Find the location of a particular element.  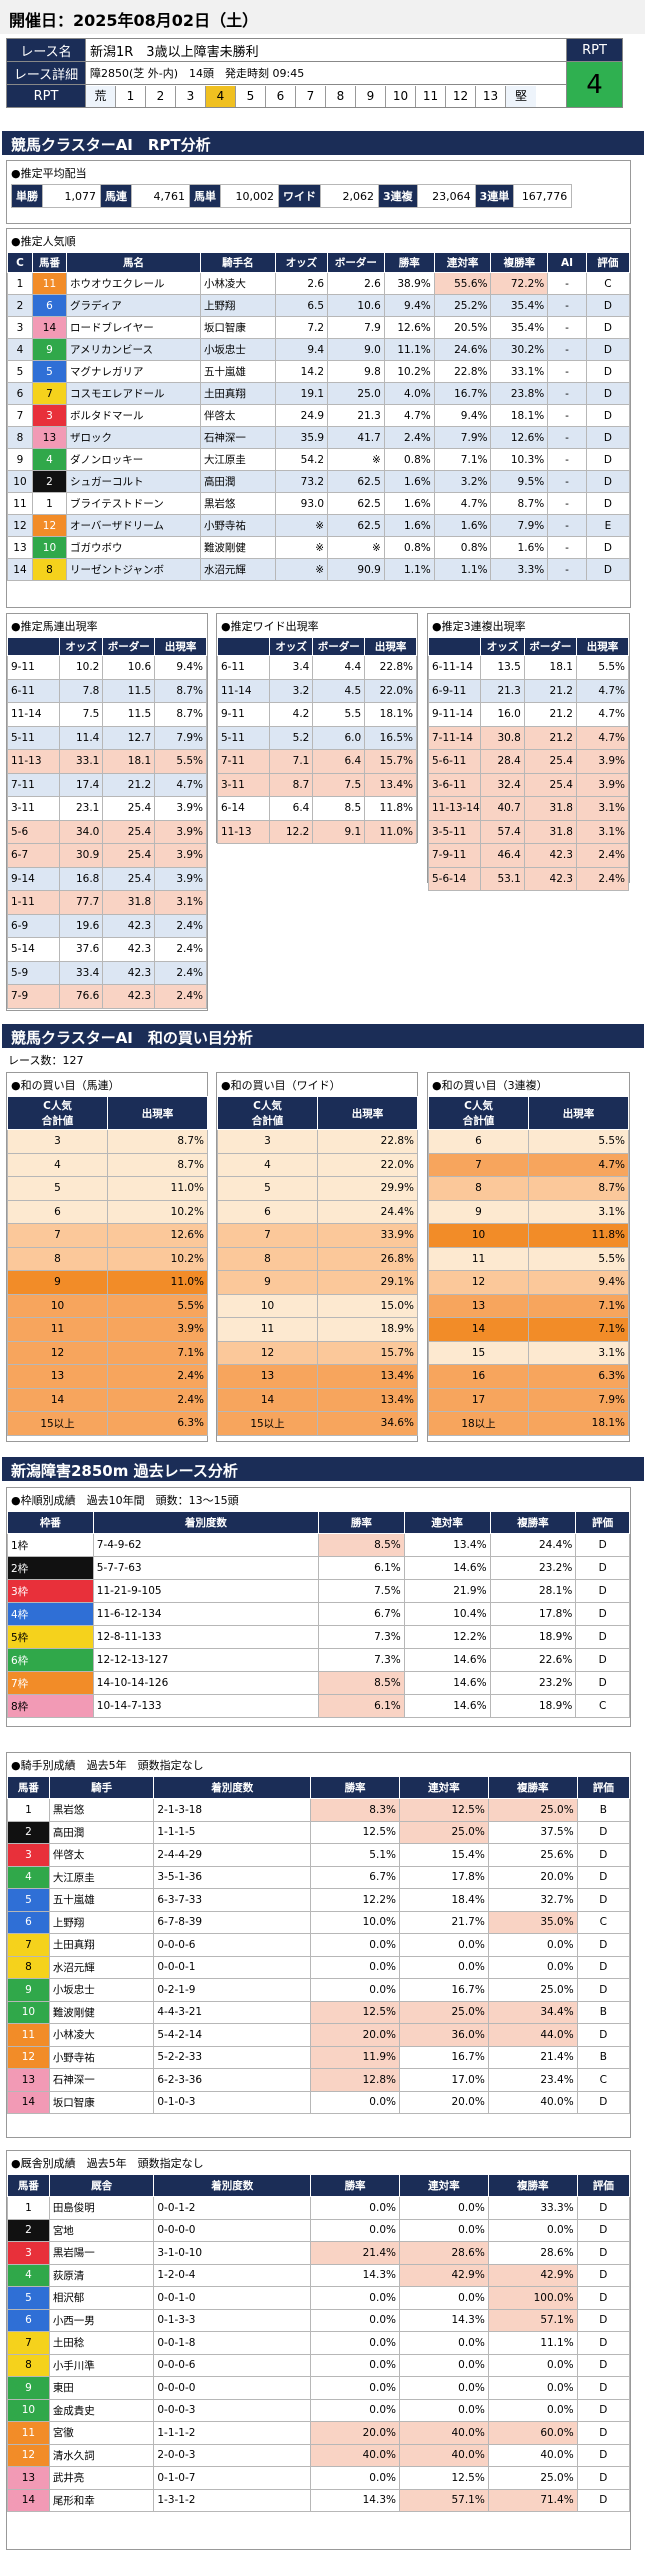

rpt-scale-cell: 3 is located at coordinates (191, 96).